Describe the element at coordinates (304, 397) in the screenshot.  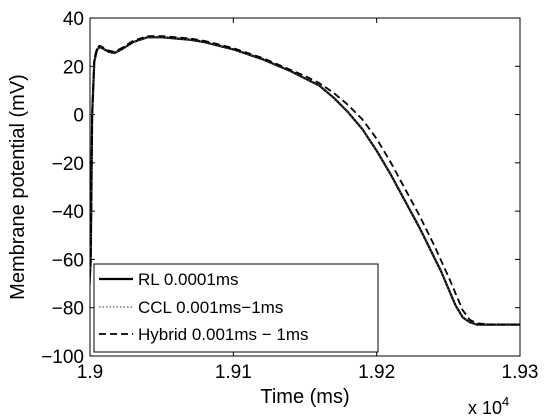
I see `x-axis-label: Time (ms)` at that location.